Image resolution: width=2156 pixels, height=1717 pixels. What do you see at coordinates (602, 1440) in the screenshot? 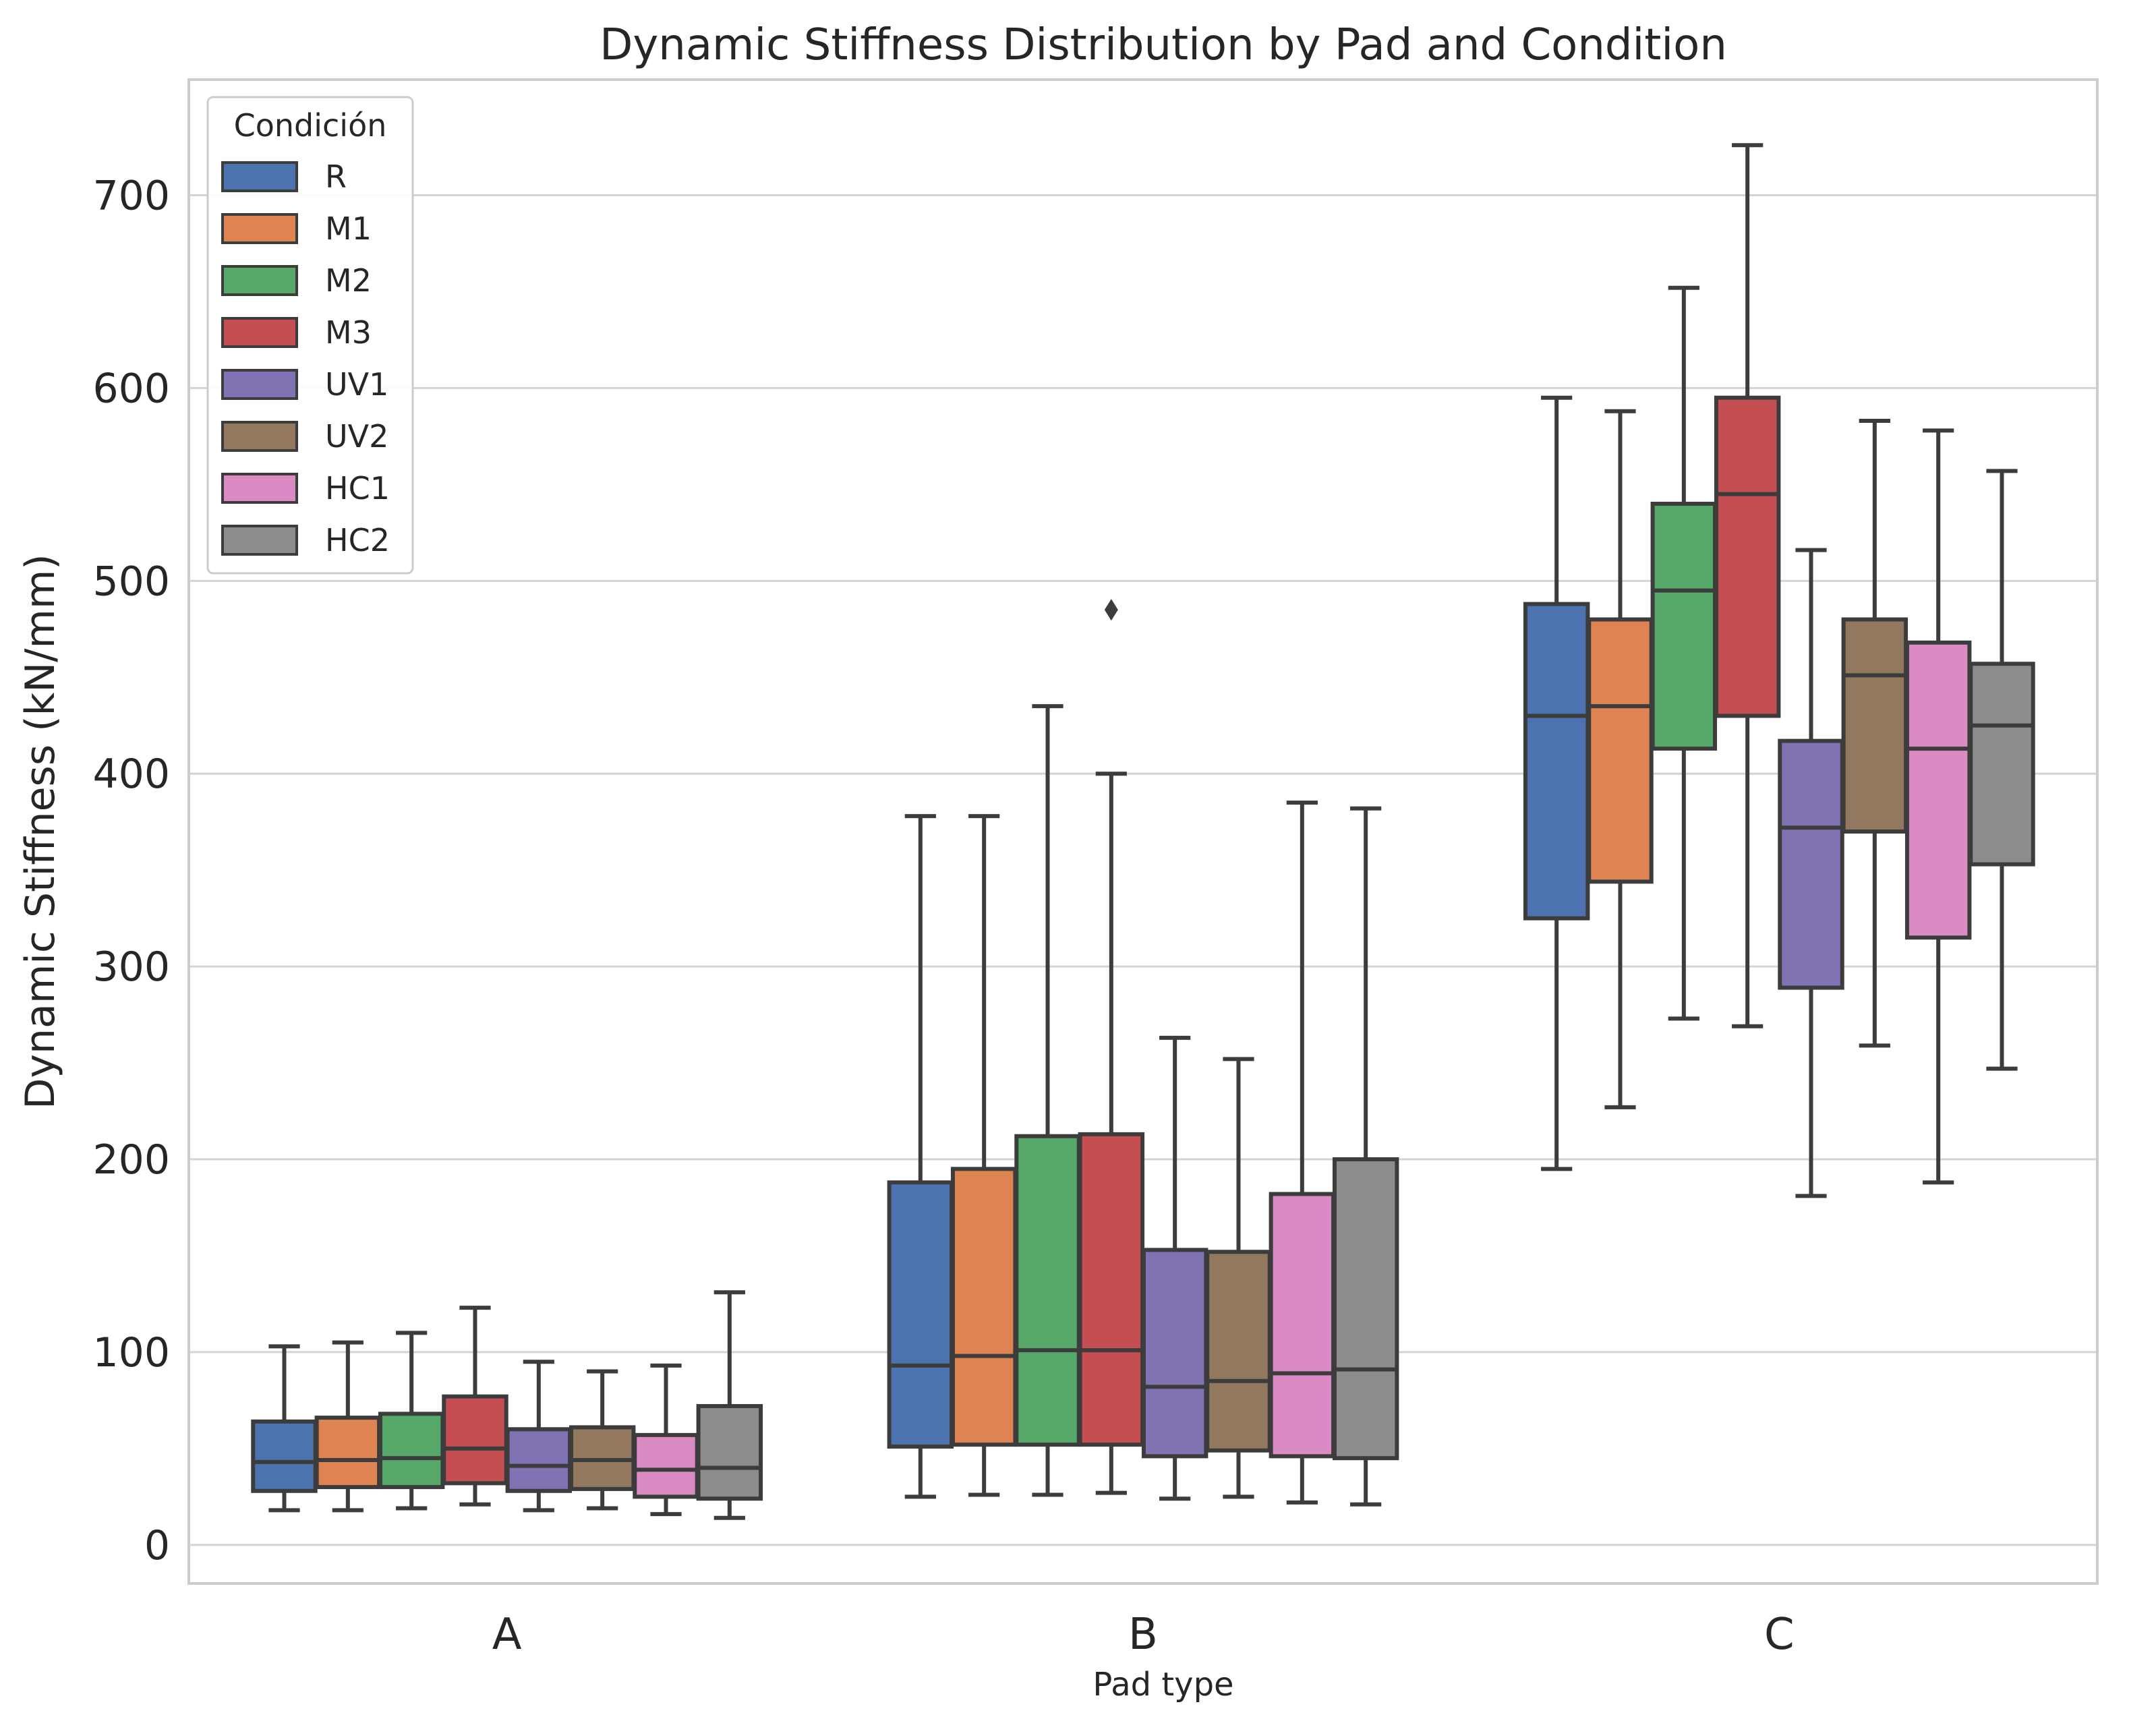
I see `box-UV2-A` at bounding box center [602, 1440].